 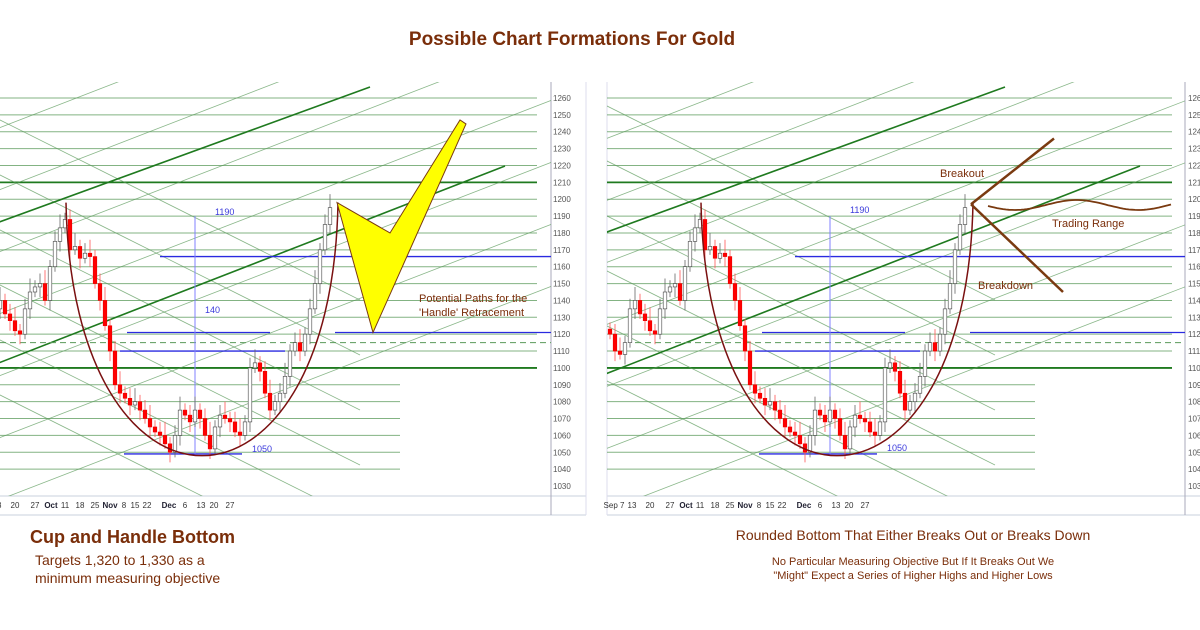 What do you see at coordinates (1017, 248) in the screenshot?
I see `breakdown-path-line` at bounding box center [1017, 248].